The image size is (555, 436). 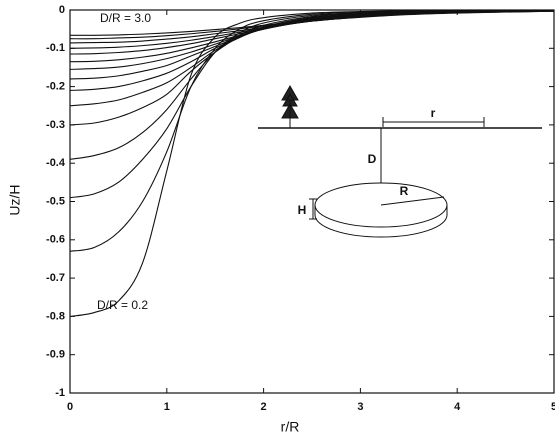 I want to click on y-tick-label: -0.7, so click(x=55, y=278).